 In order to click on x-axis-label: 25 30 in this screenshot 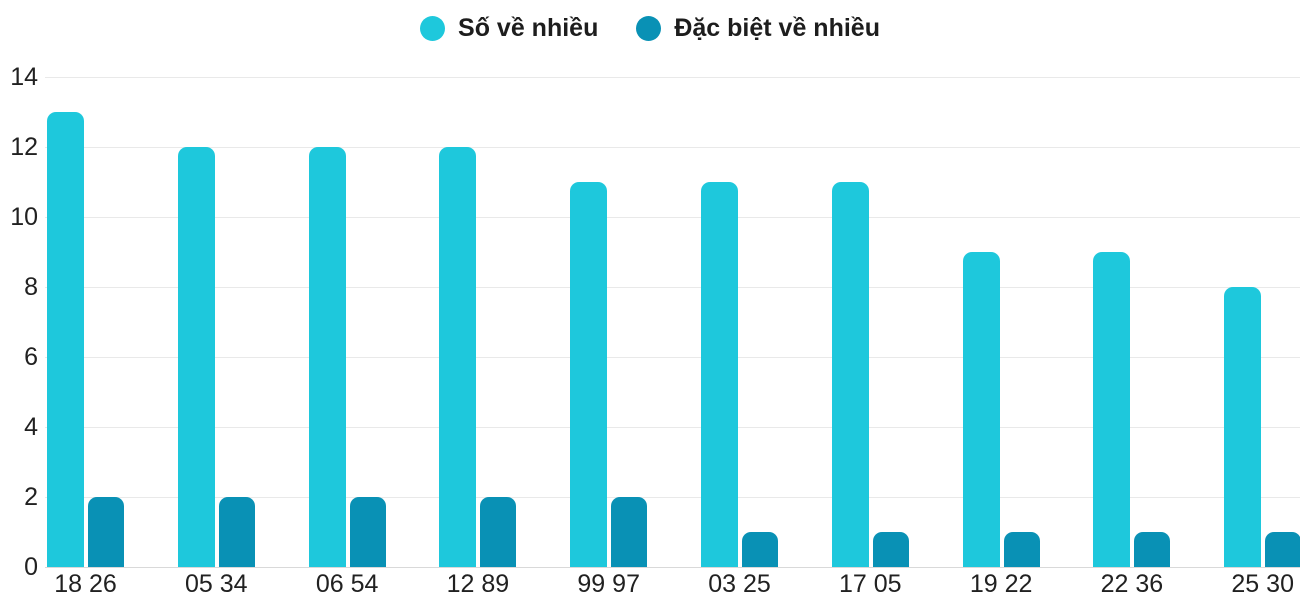, I will do `click(1262, 584)`.